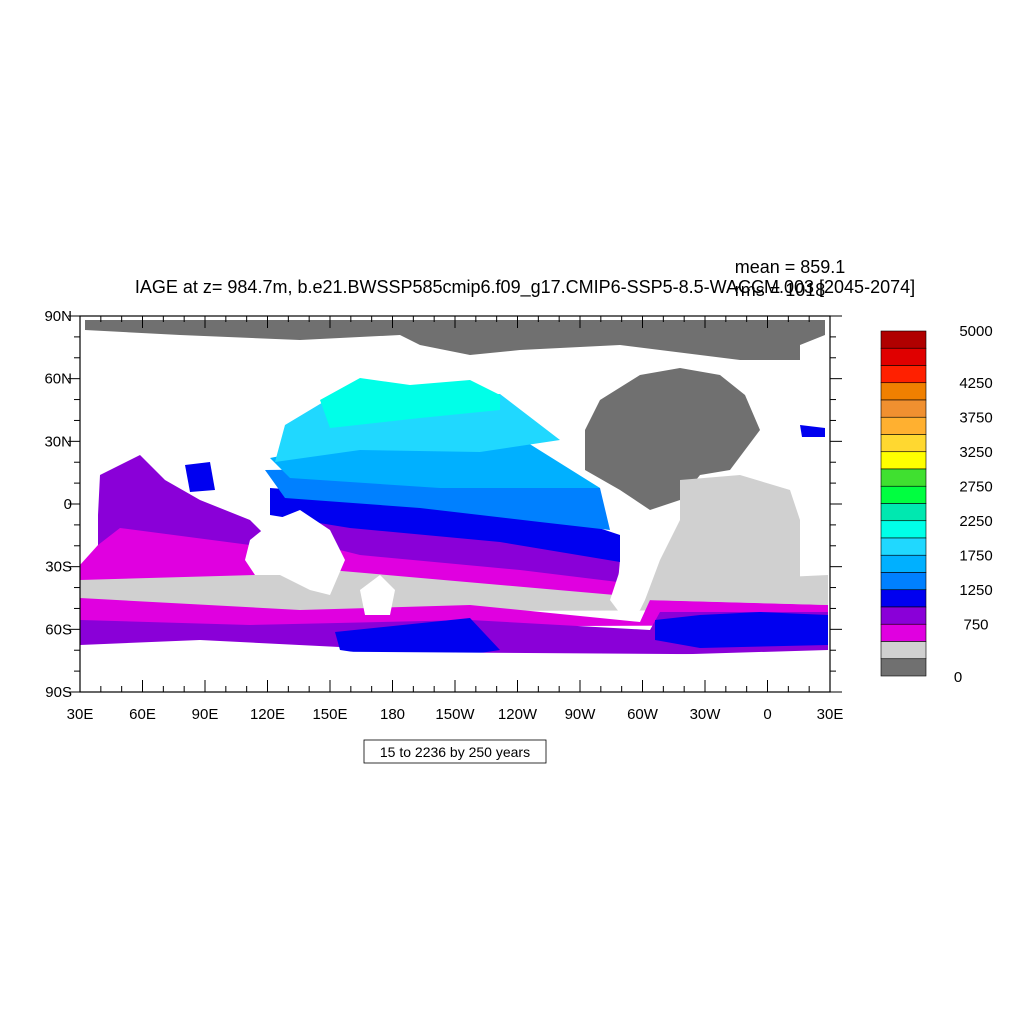 This screenshot has width=1024, height=1029. I want to click on colorbar-label: 0, so click(958, 677).